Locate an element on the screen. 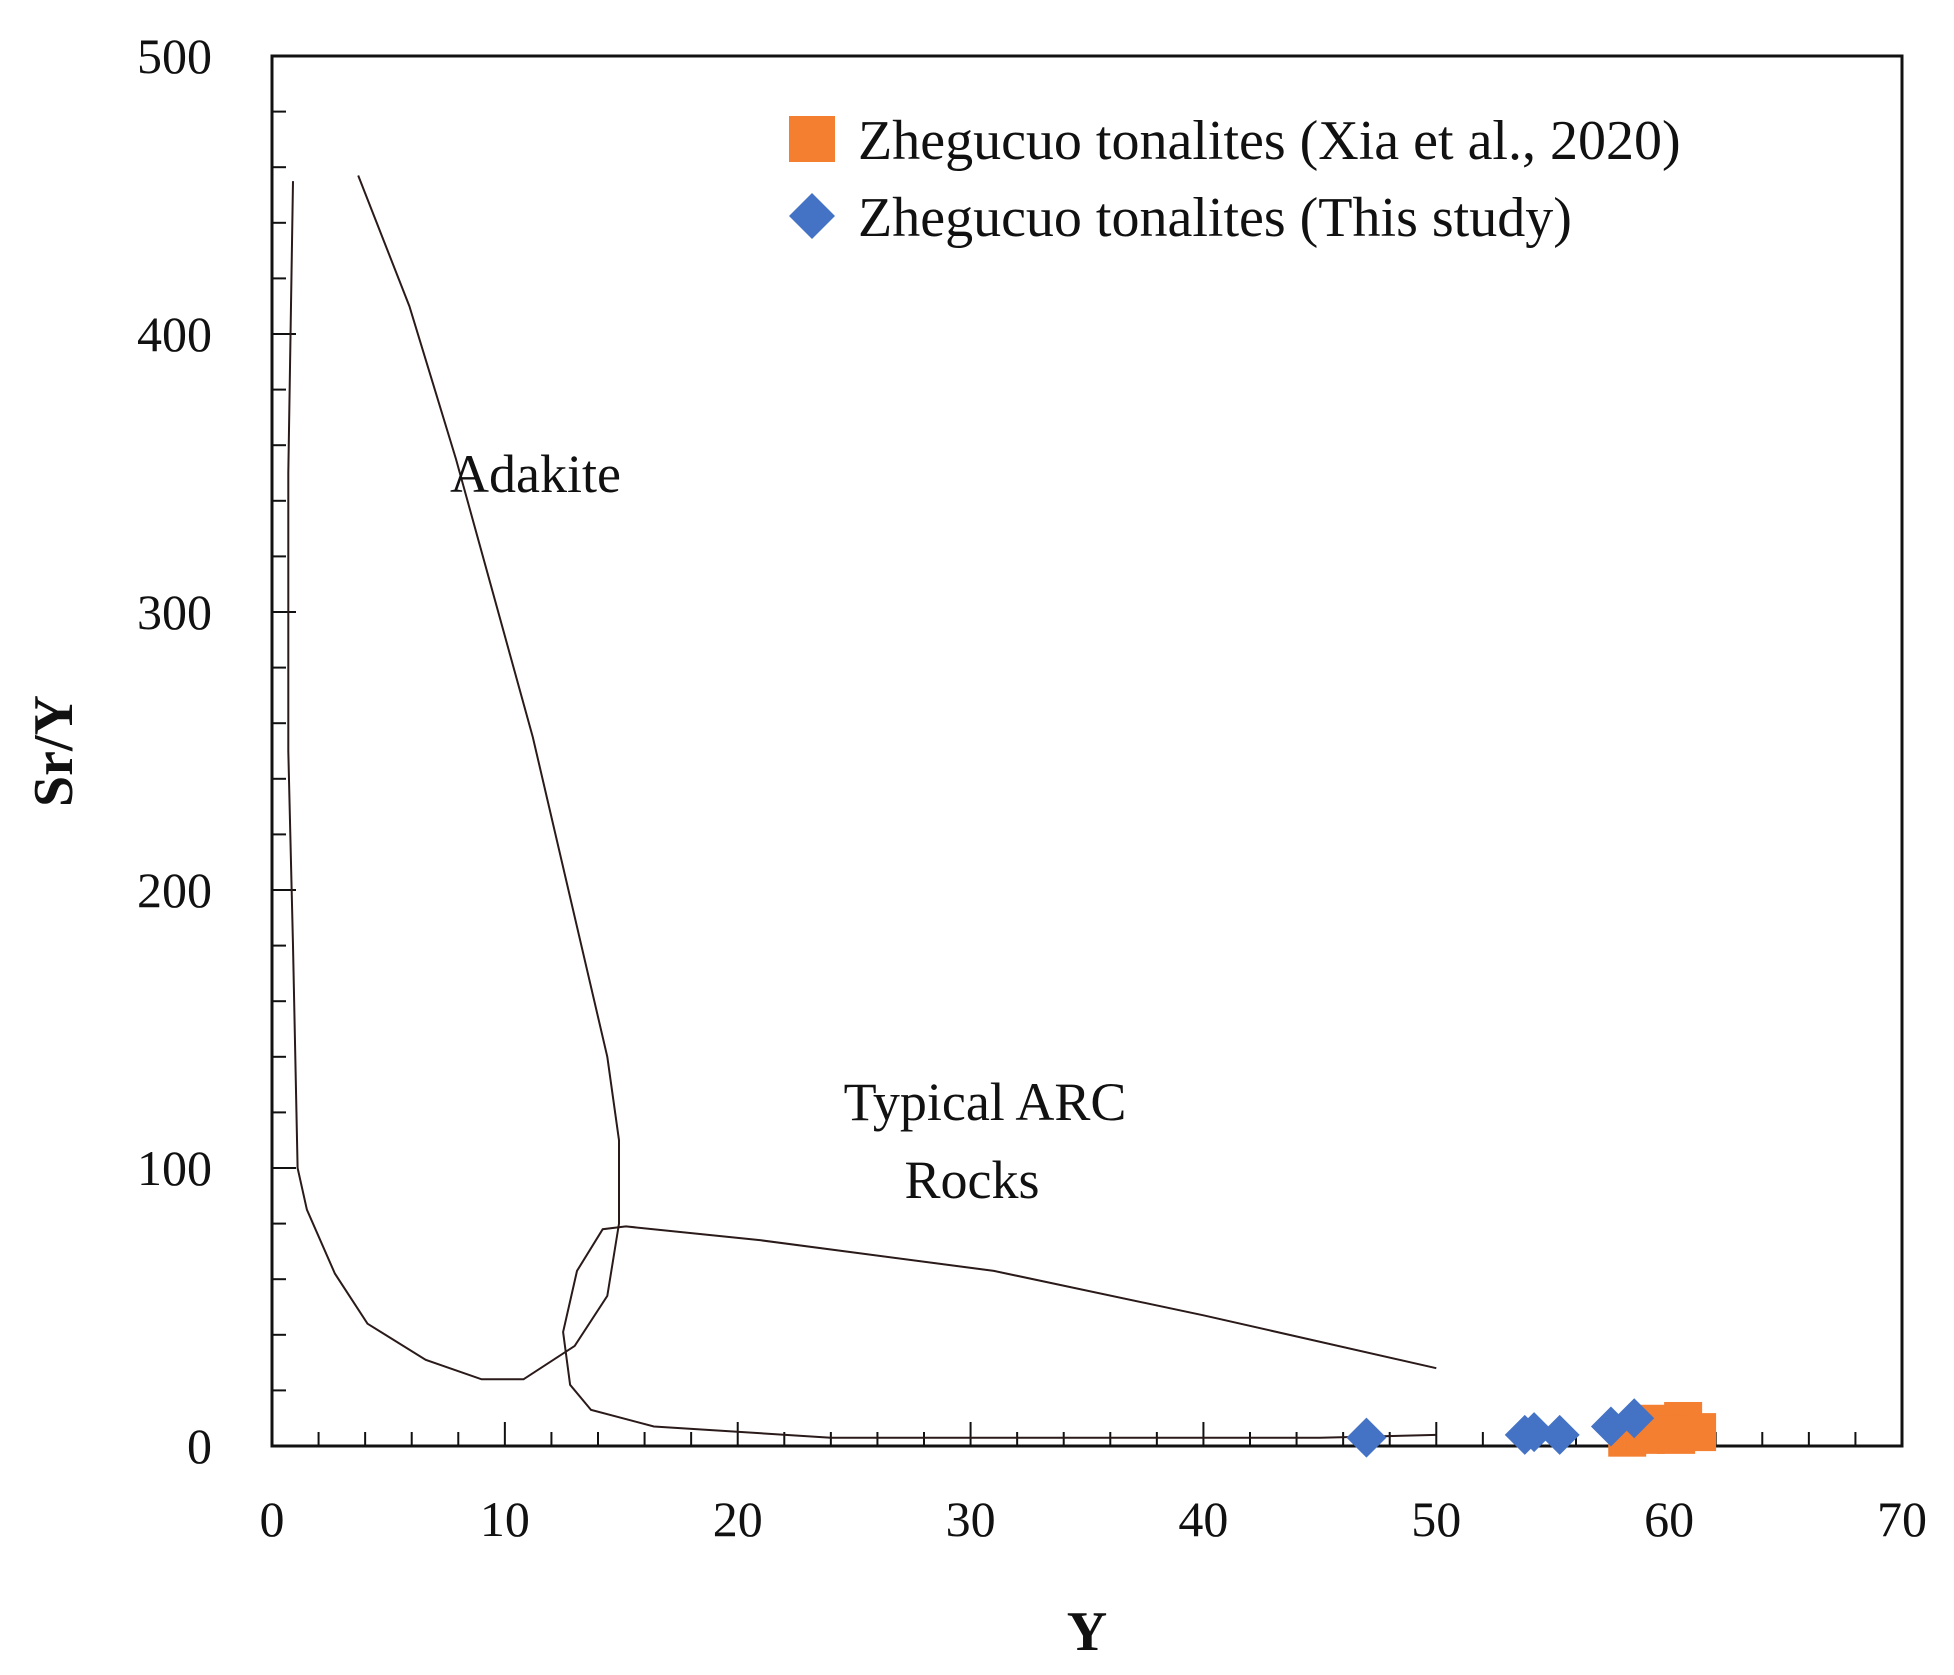  y-tick-label: 300 is located at coordinates (174, 612).